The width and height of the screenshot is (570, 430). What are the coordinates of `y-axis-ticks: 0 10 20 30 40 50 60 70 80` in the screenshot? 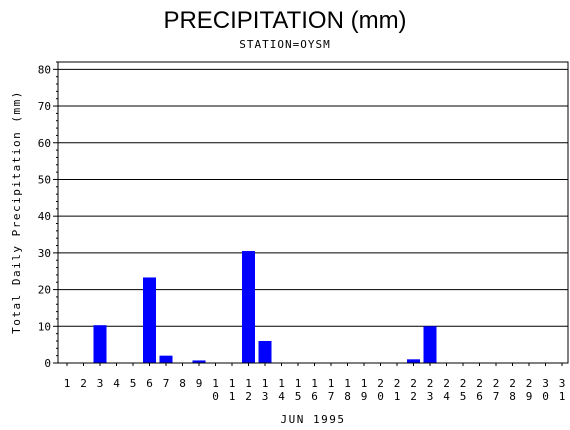 It's located at (48, 215).